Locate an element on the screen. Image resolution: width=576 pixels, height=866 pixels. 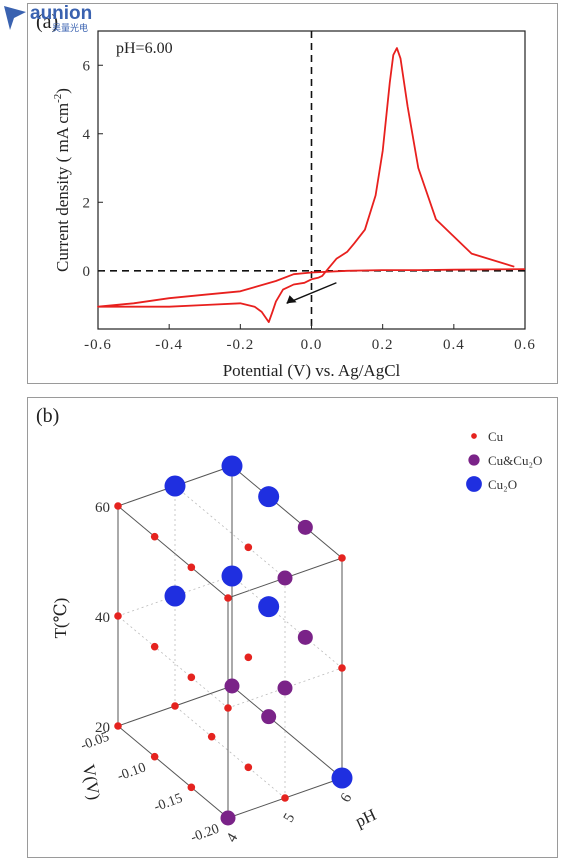
ph-tick-label: 5 is located at coordinates (290, 818).